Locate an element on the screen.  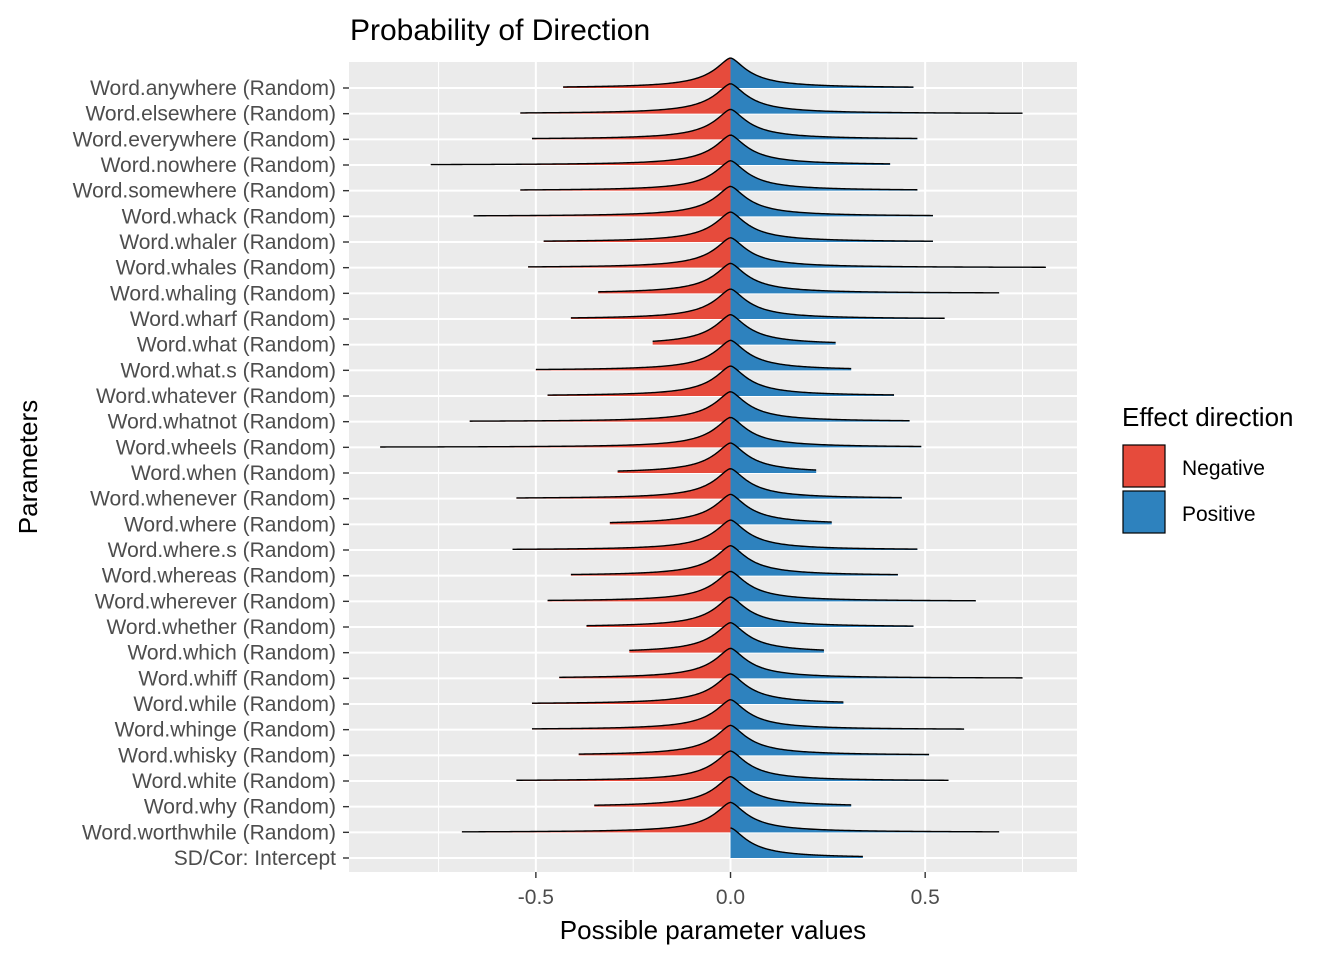
y-tick-label: Word.whaler (Random) is located at coordinates (227, 242).